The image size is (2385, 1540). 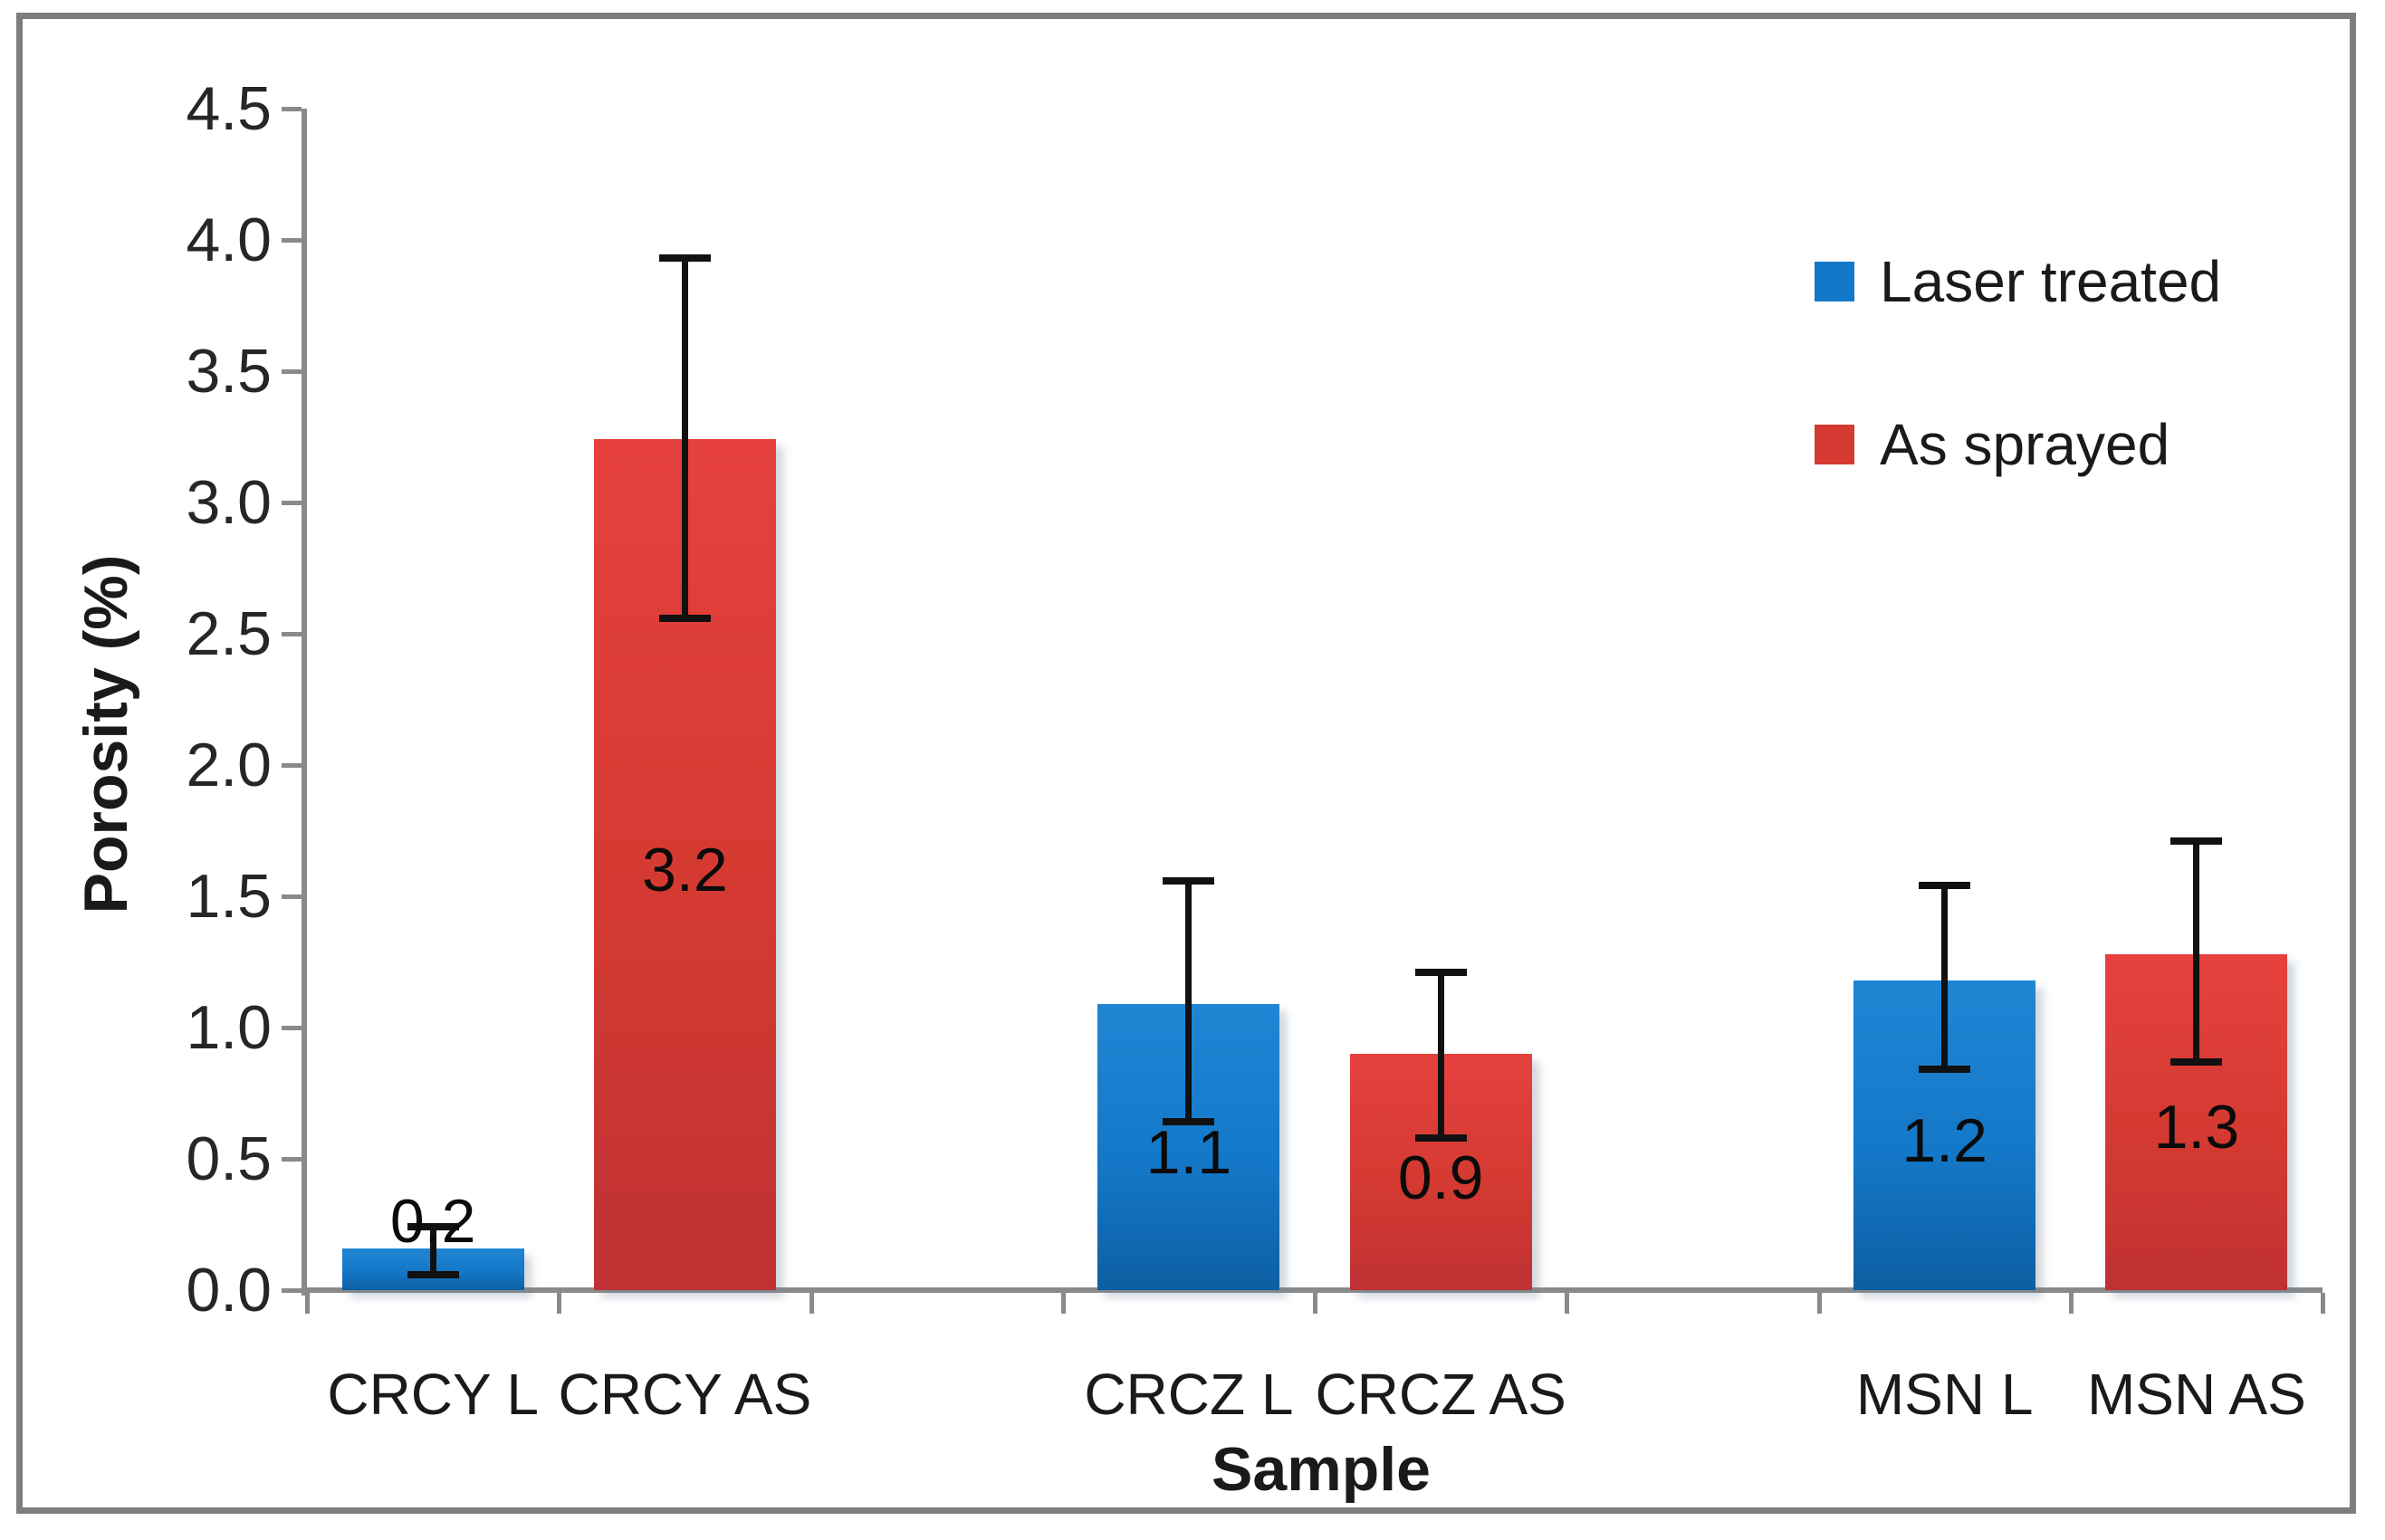 I want to click on data-label: 0.9, so click(x=1440, y=1177).